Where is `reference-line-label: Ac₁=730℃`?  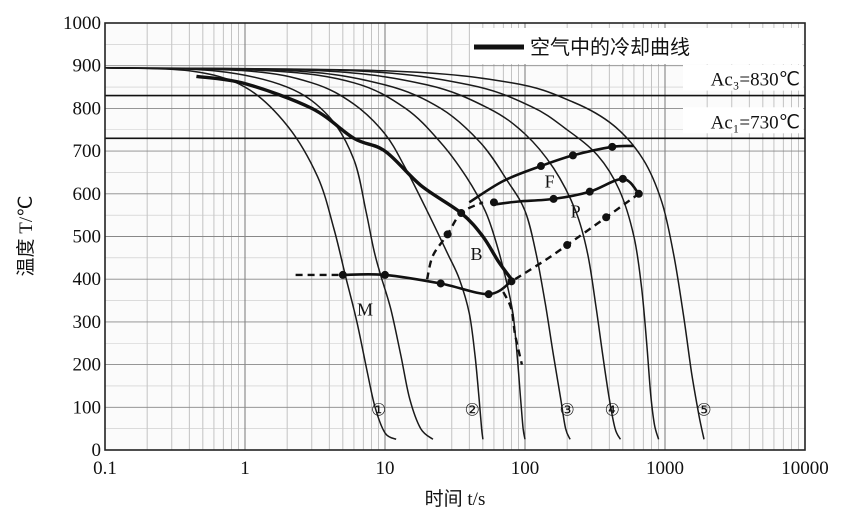
reference-line-label: Ac₁=730℃ is located at coordinates (755, 122).